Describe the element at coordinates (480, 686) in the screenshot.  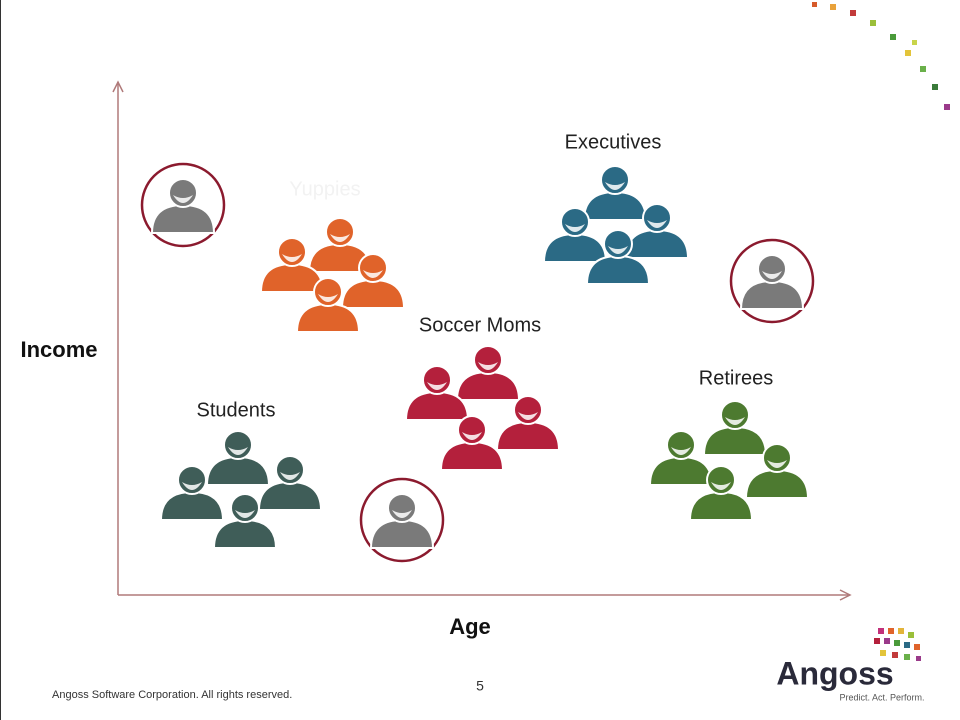
I see `page-number: 5` at that location.